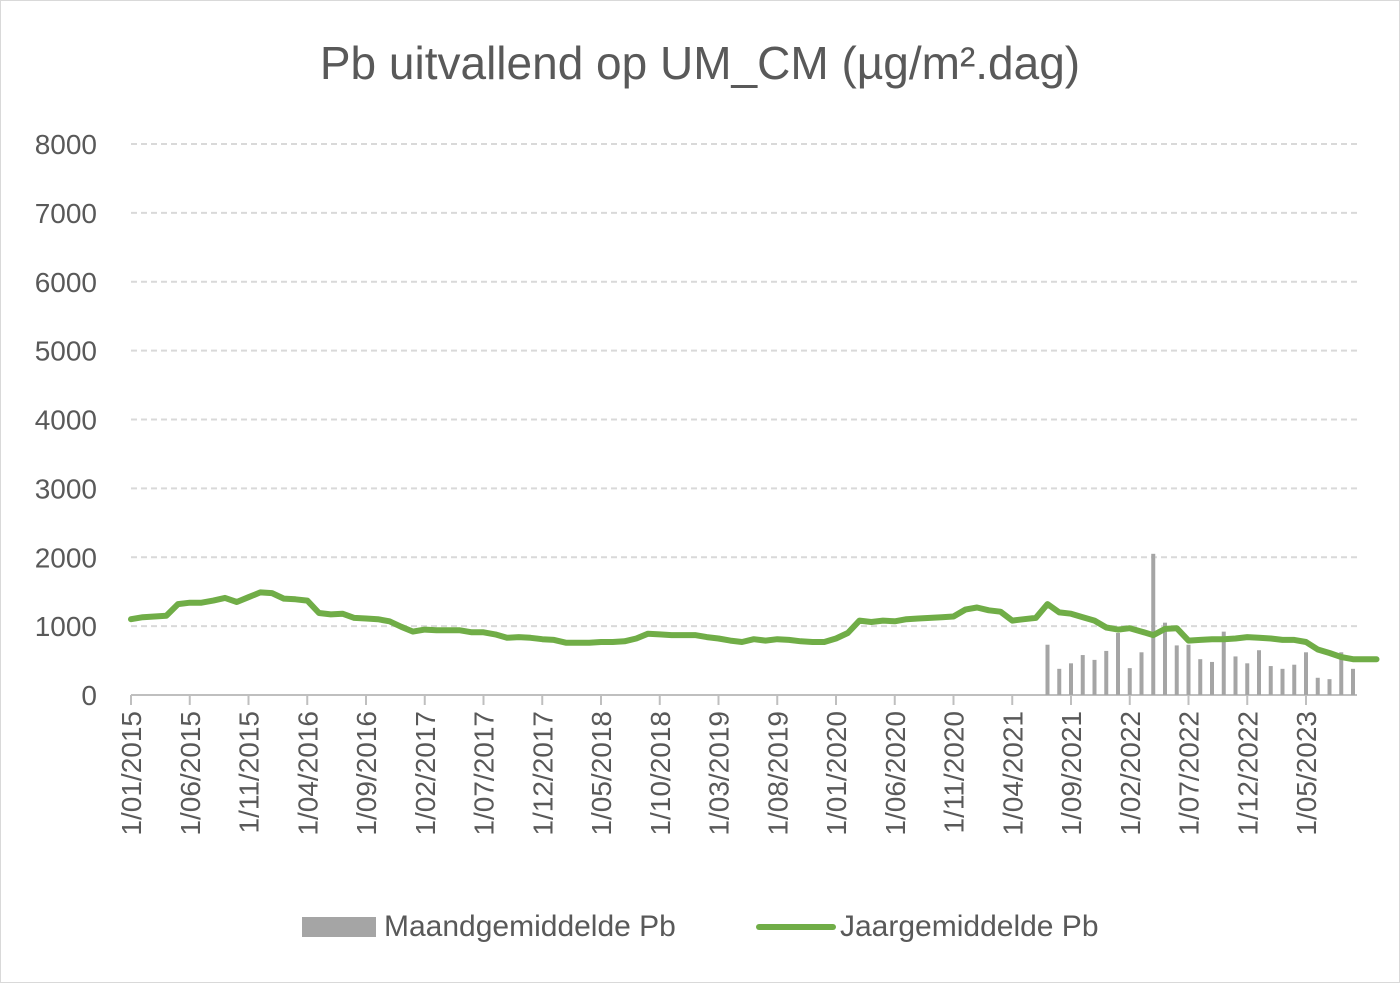  Describe the element at coordinates (425, 773) in the screenshot. I see `x-tick-label: 1/02/2017` at that location.